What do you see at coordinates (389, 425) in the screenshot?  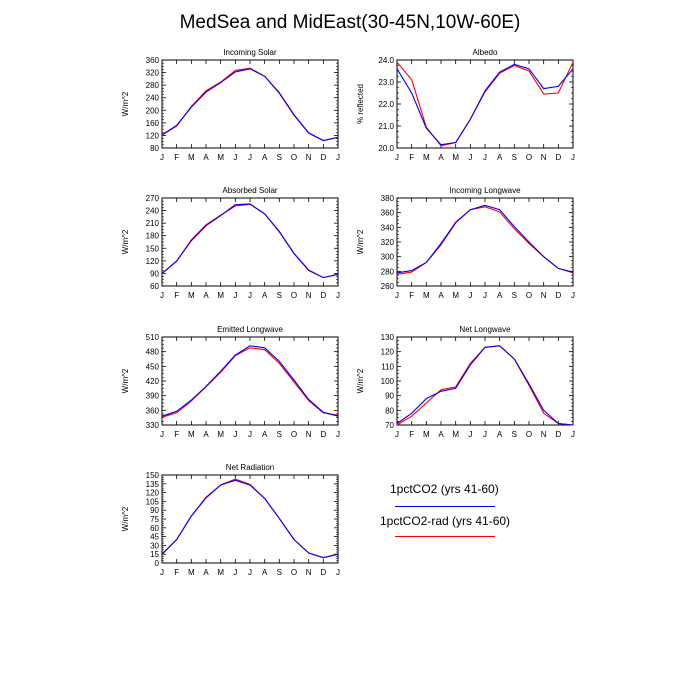 I see `net-longwave-y-tick-label: 70` at bounding box center [389, 425].